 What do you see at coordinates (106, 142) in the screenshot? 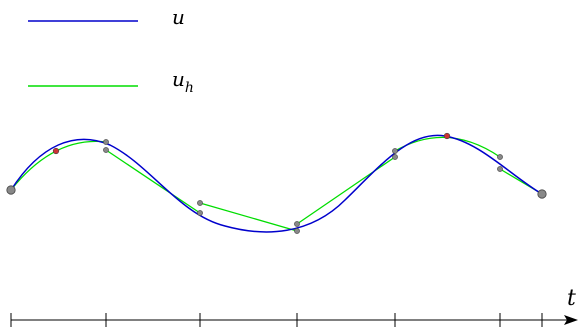
I see `node-point-2a` at bounding box center [106, 142].